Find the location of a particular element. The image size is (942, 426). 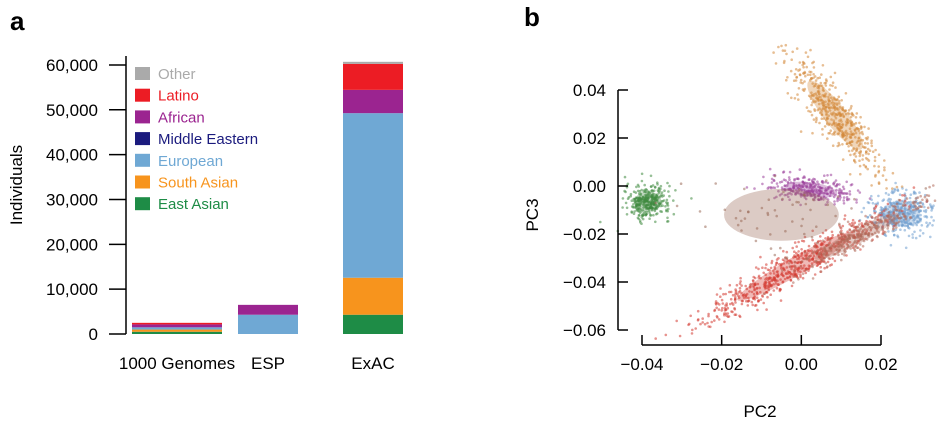

bar-y-tick-label-5: 50,000 is located at coordinates (72, 110).